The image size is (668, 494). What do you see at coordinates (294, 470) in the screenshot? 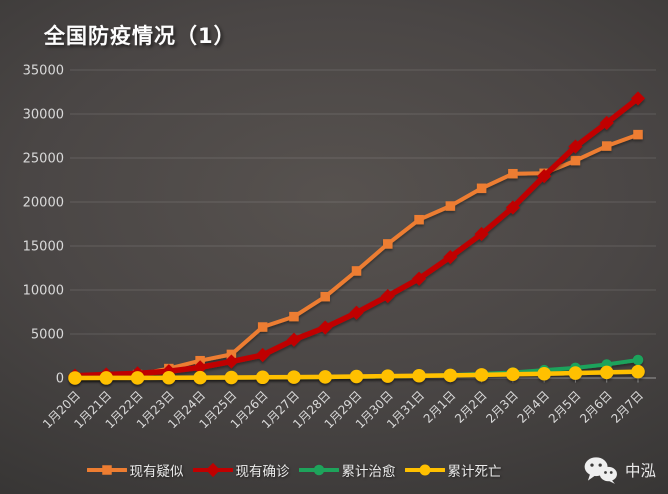
I see `chart-legend: 现有疑似 现有确诊 累计治愈 累计死亡` at bounding box center [294, 470].